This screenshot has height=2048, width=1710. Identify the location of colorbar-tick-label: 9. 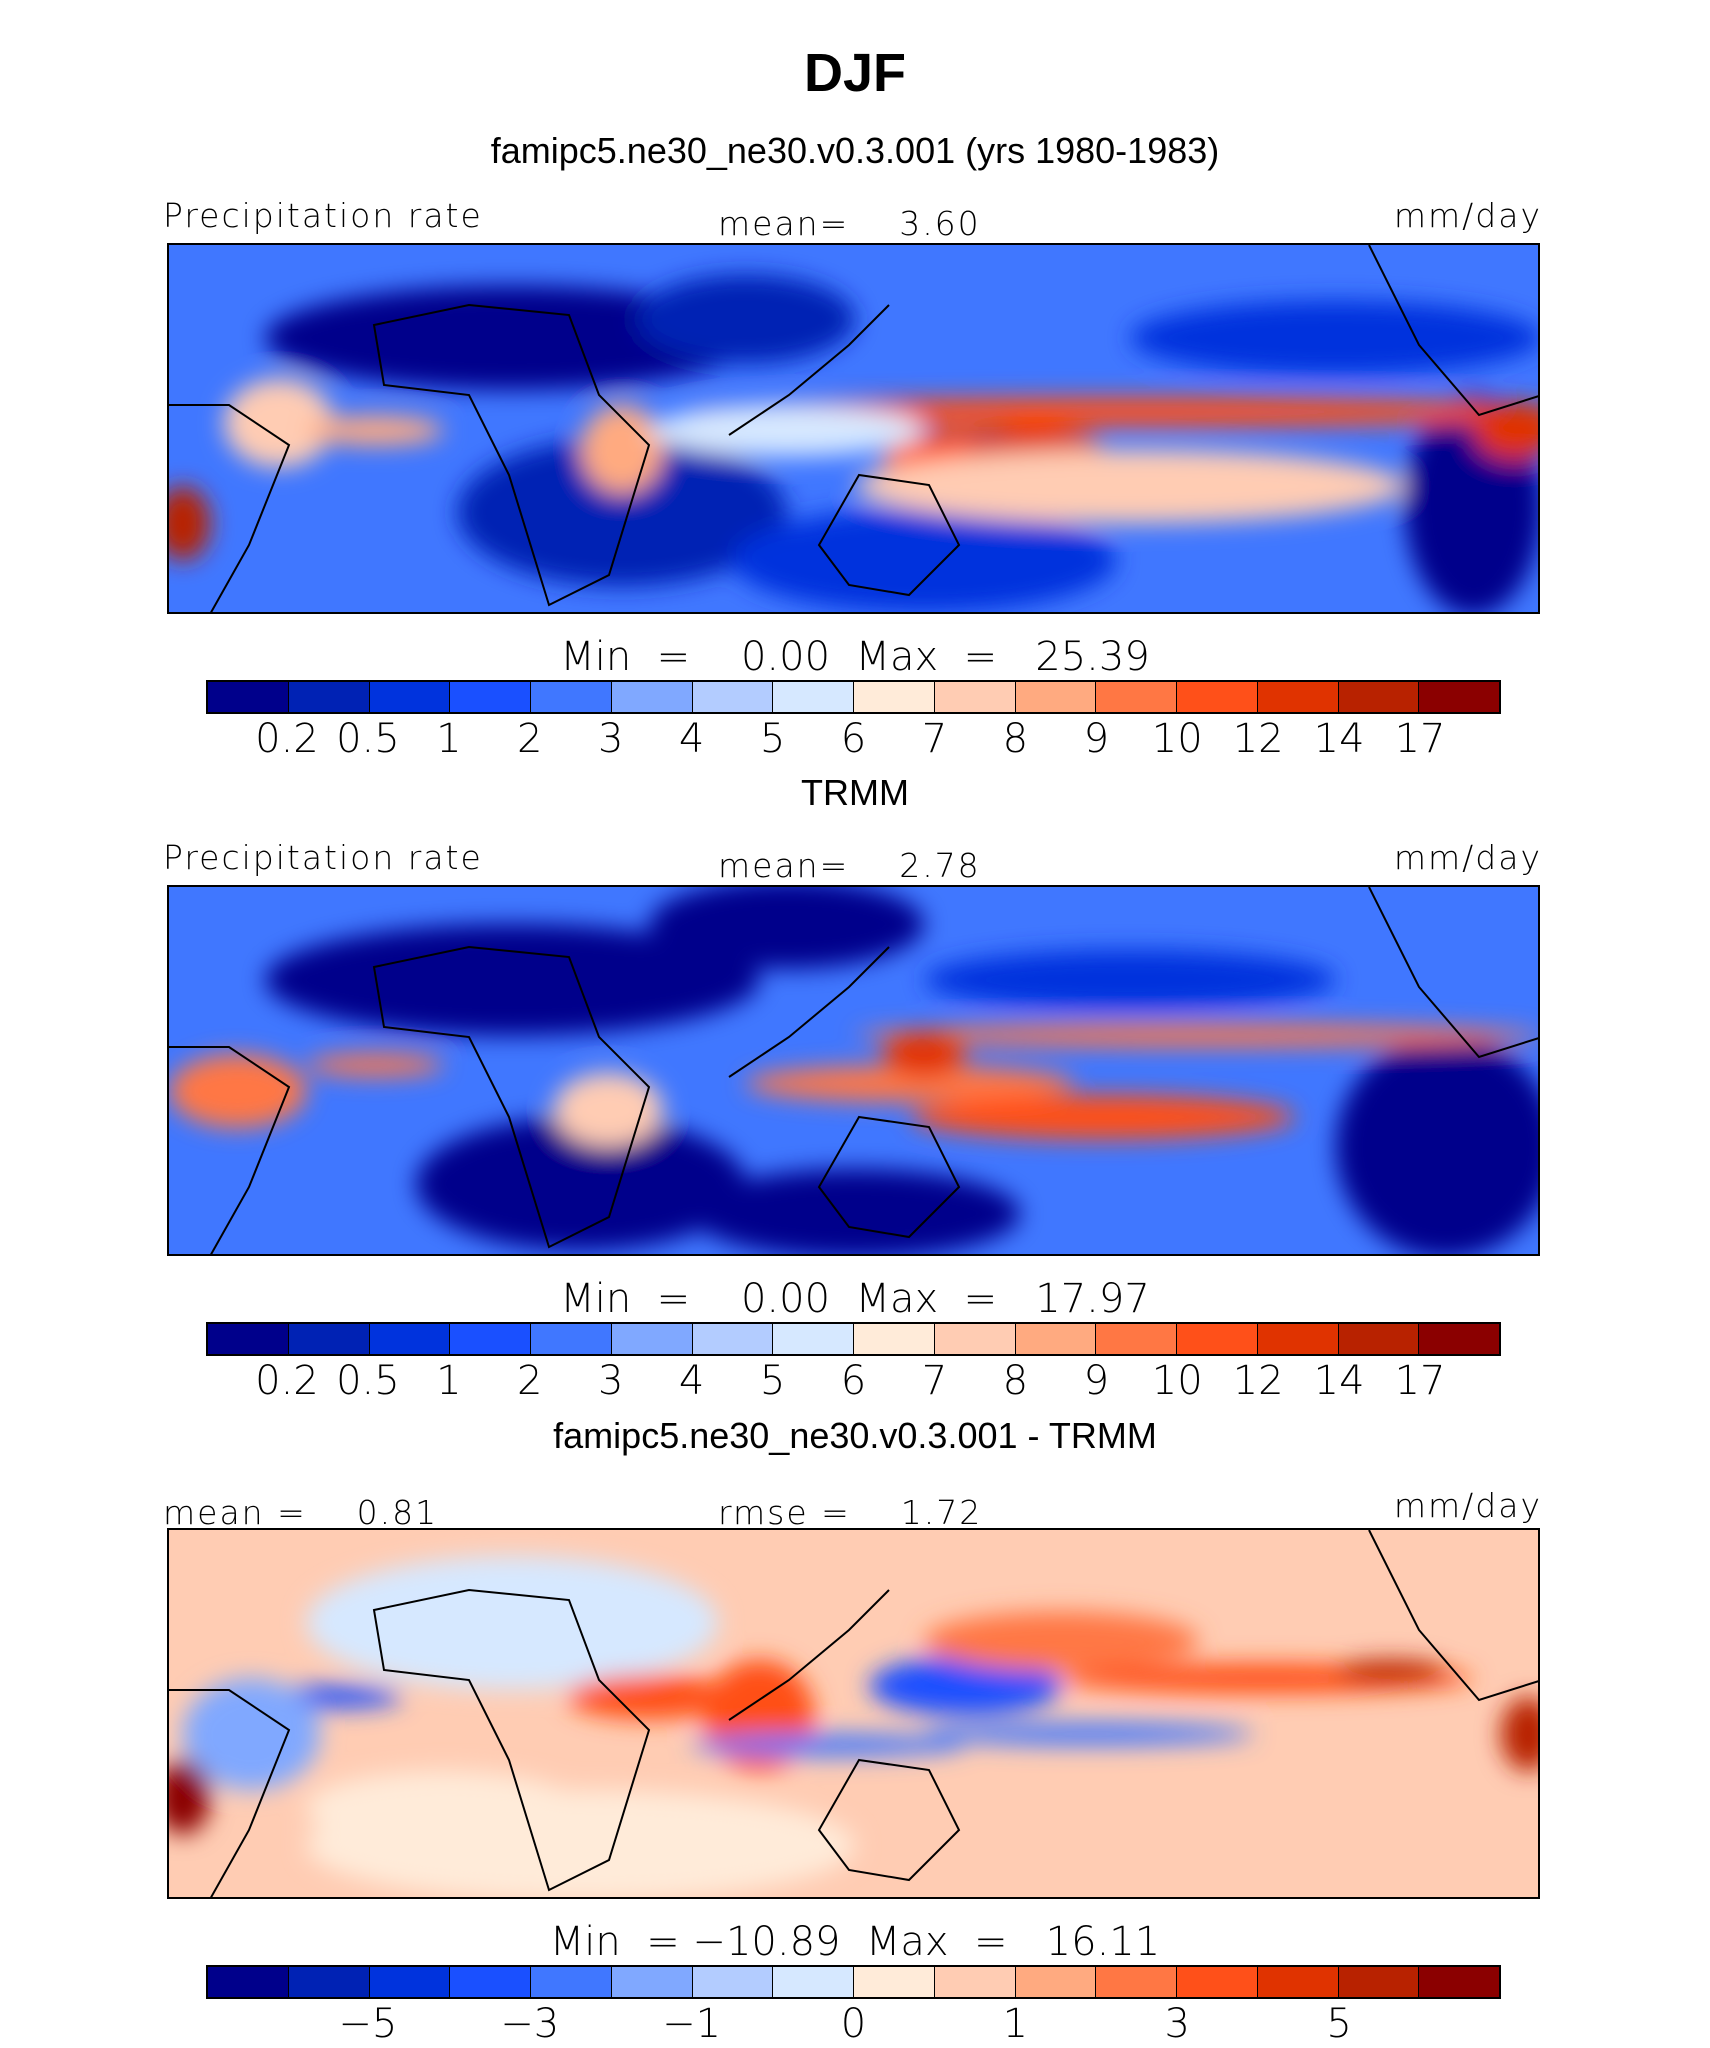
(1096, 1381).